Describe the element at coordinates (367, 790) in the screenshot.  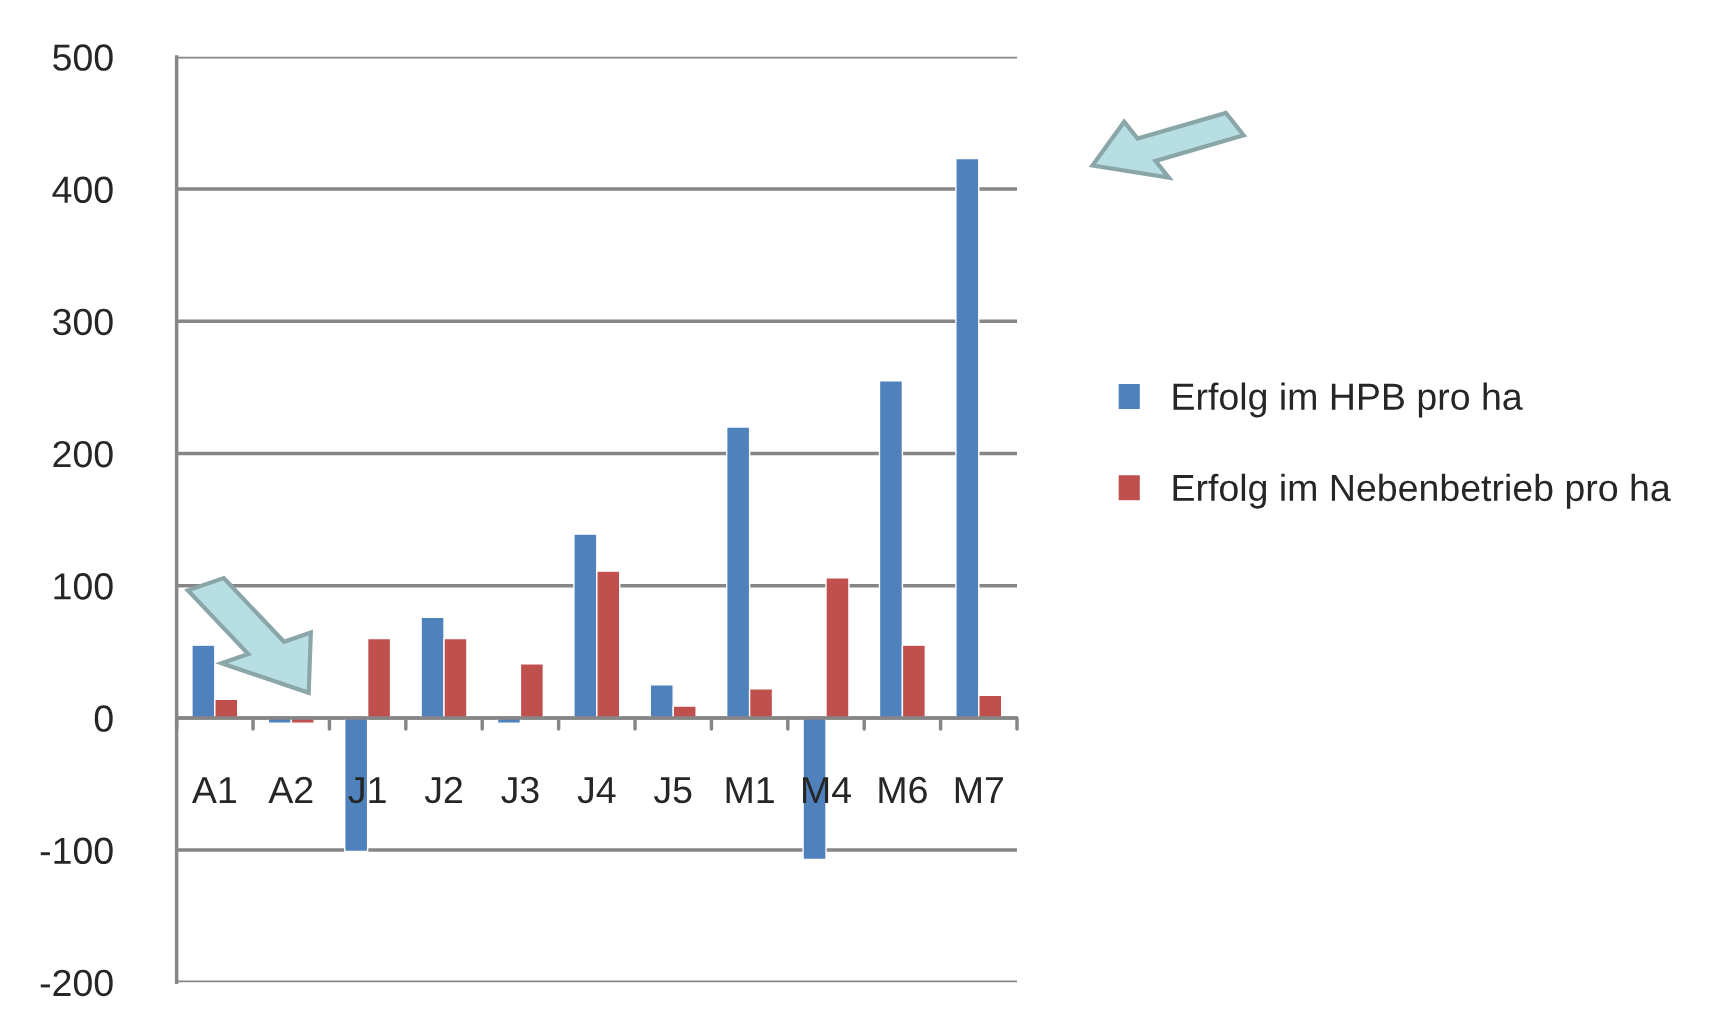
I see `x-tick-label: J1` at that location.